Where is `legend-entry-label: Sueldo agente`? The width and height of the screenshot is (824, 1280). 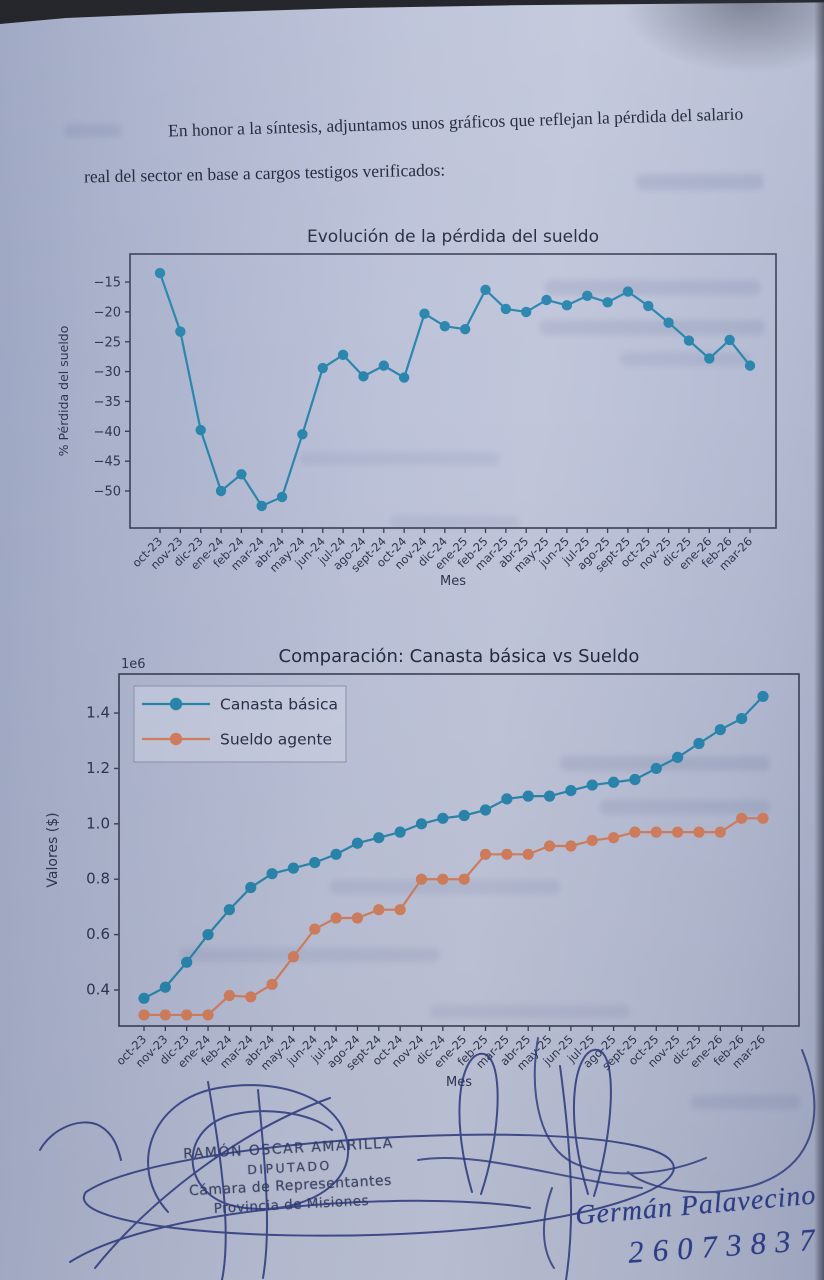 legend-entry-label: Sueldo agente is located at coordinates (276, 740).